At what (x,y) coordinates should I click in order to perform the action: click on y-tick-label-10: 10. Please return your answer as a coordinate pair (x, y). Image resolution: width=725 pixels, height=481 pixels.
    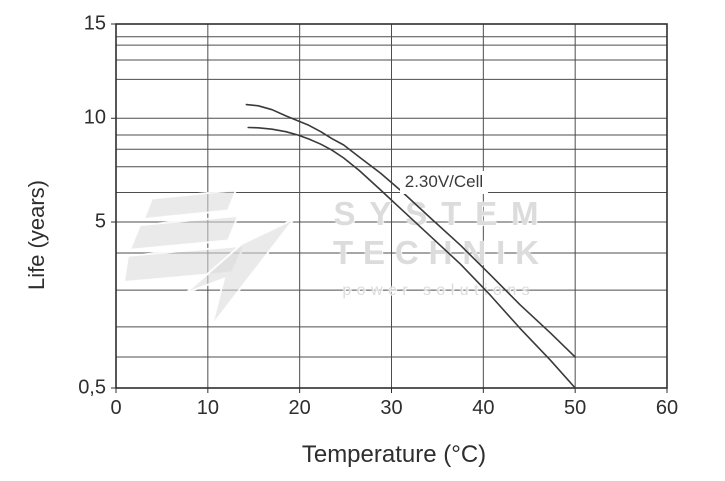
    Looking at the image, I should click on (94, 117).